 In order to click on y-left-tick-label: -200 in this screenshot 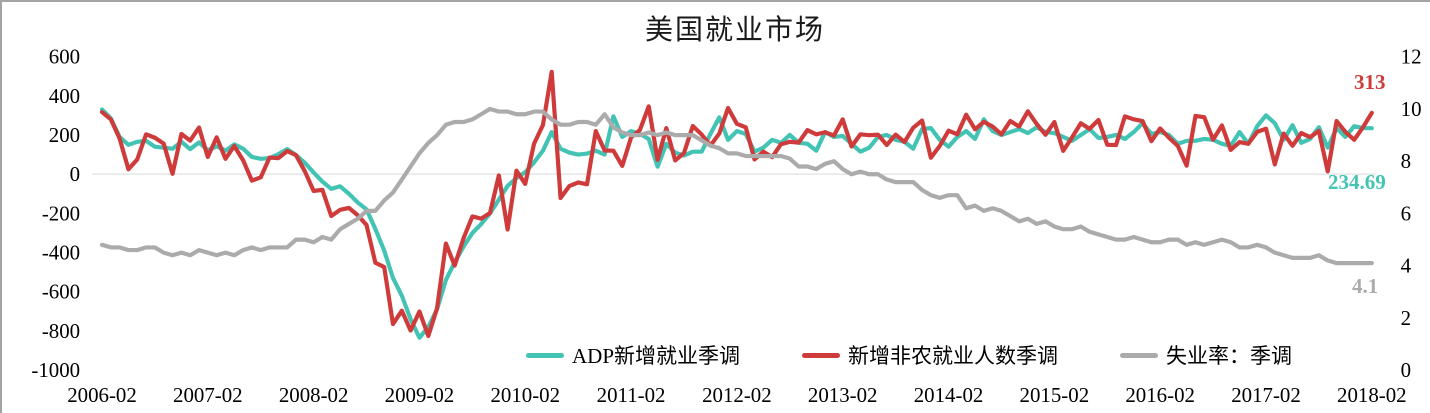, I will do `click(61, 213)`.